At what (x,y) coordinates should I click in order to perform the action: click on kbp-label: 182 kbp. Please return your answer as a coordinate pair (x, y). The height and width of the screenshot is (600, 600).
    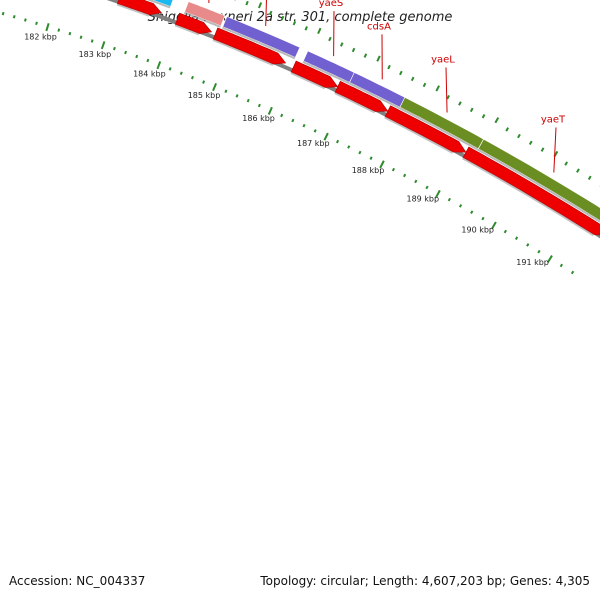
    Looking at the image, I should click on (40, 37).